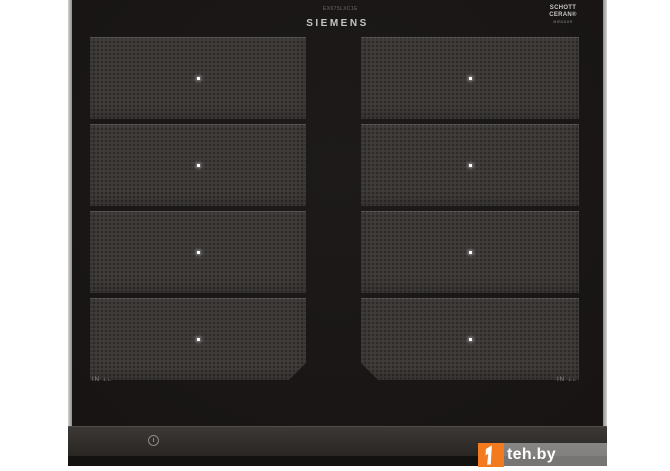  What do you see at coordinates (153, 440) in the screenshot?
I see `power-icon` at bounding box center [153, 440].